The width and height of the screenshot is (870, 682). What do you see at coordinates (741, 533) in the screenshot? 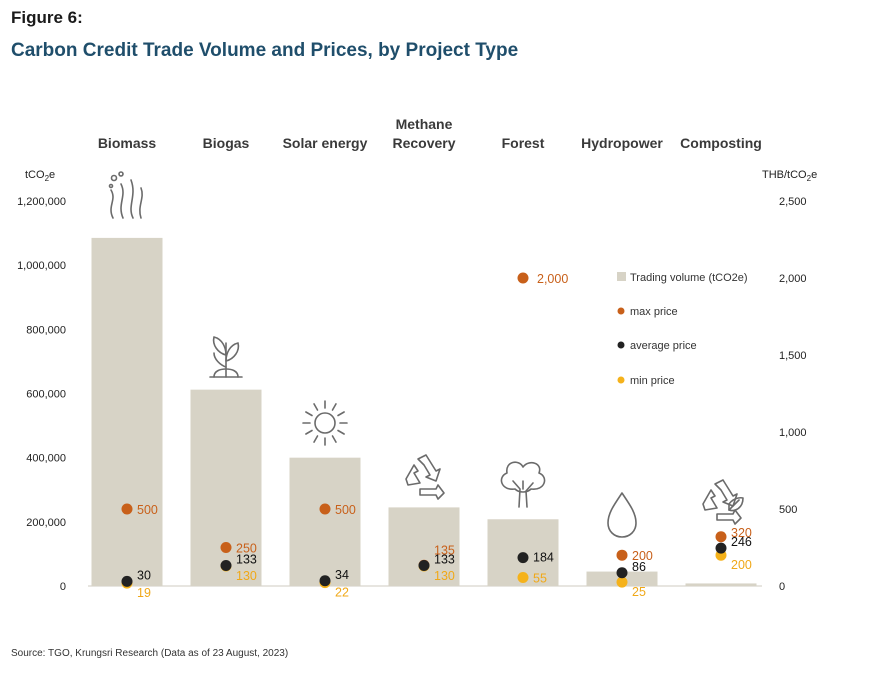
I see `max-price-label: 320` at bounding box center [741, 533].